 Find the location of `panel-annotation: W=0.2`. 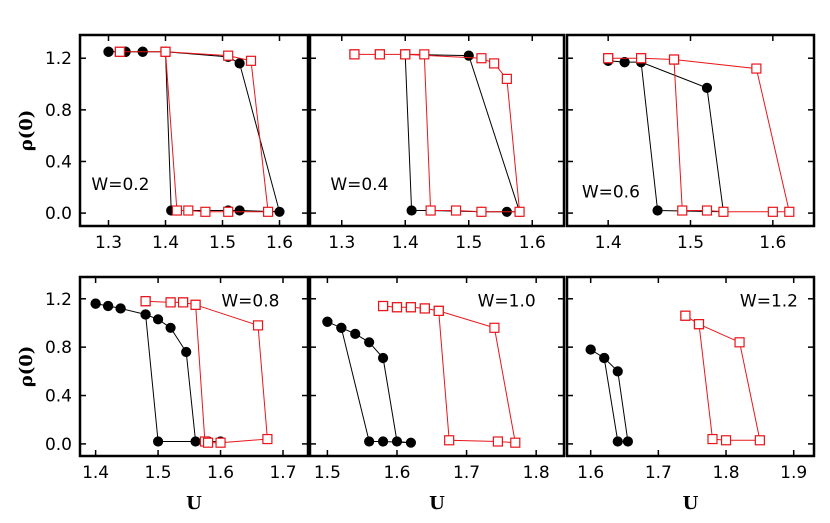

panel-annotation: W=0.2 is located at coordinates (120, 185).